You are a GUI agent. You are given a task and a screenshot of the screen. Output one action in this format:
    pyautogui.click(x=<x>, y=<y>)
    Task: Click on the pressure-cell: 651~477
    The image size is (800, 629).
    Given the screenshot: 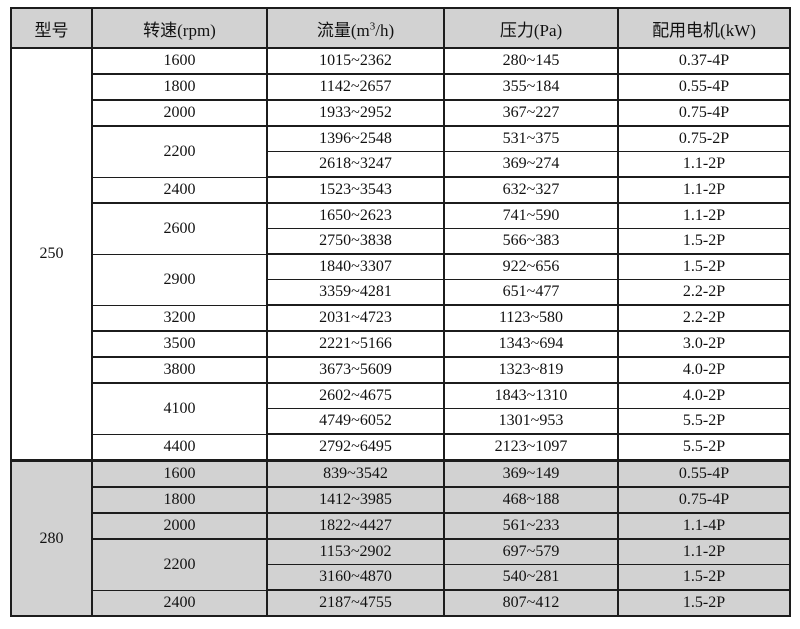 What is the action you would take?
    pyautogui.click(x=531, y=292)
    